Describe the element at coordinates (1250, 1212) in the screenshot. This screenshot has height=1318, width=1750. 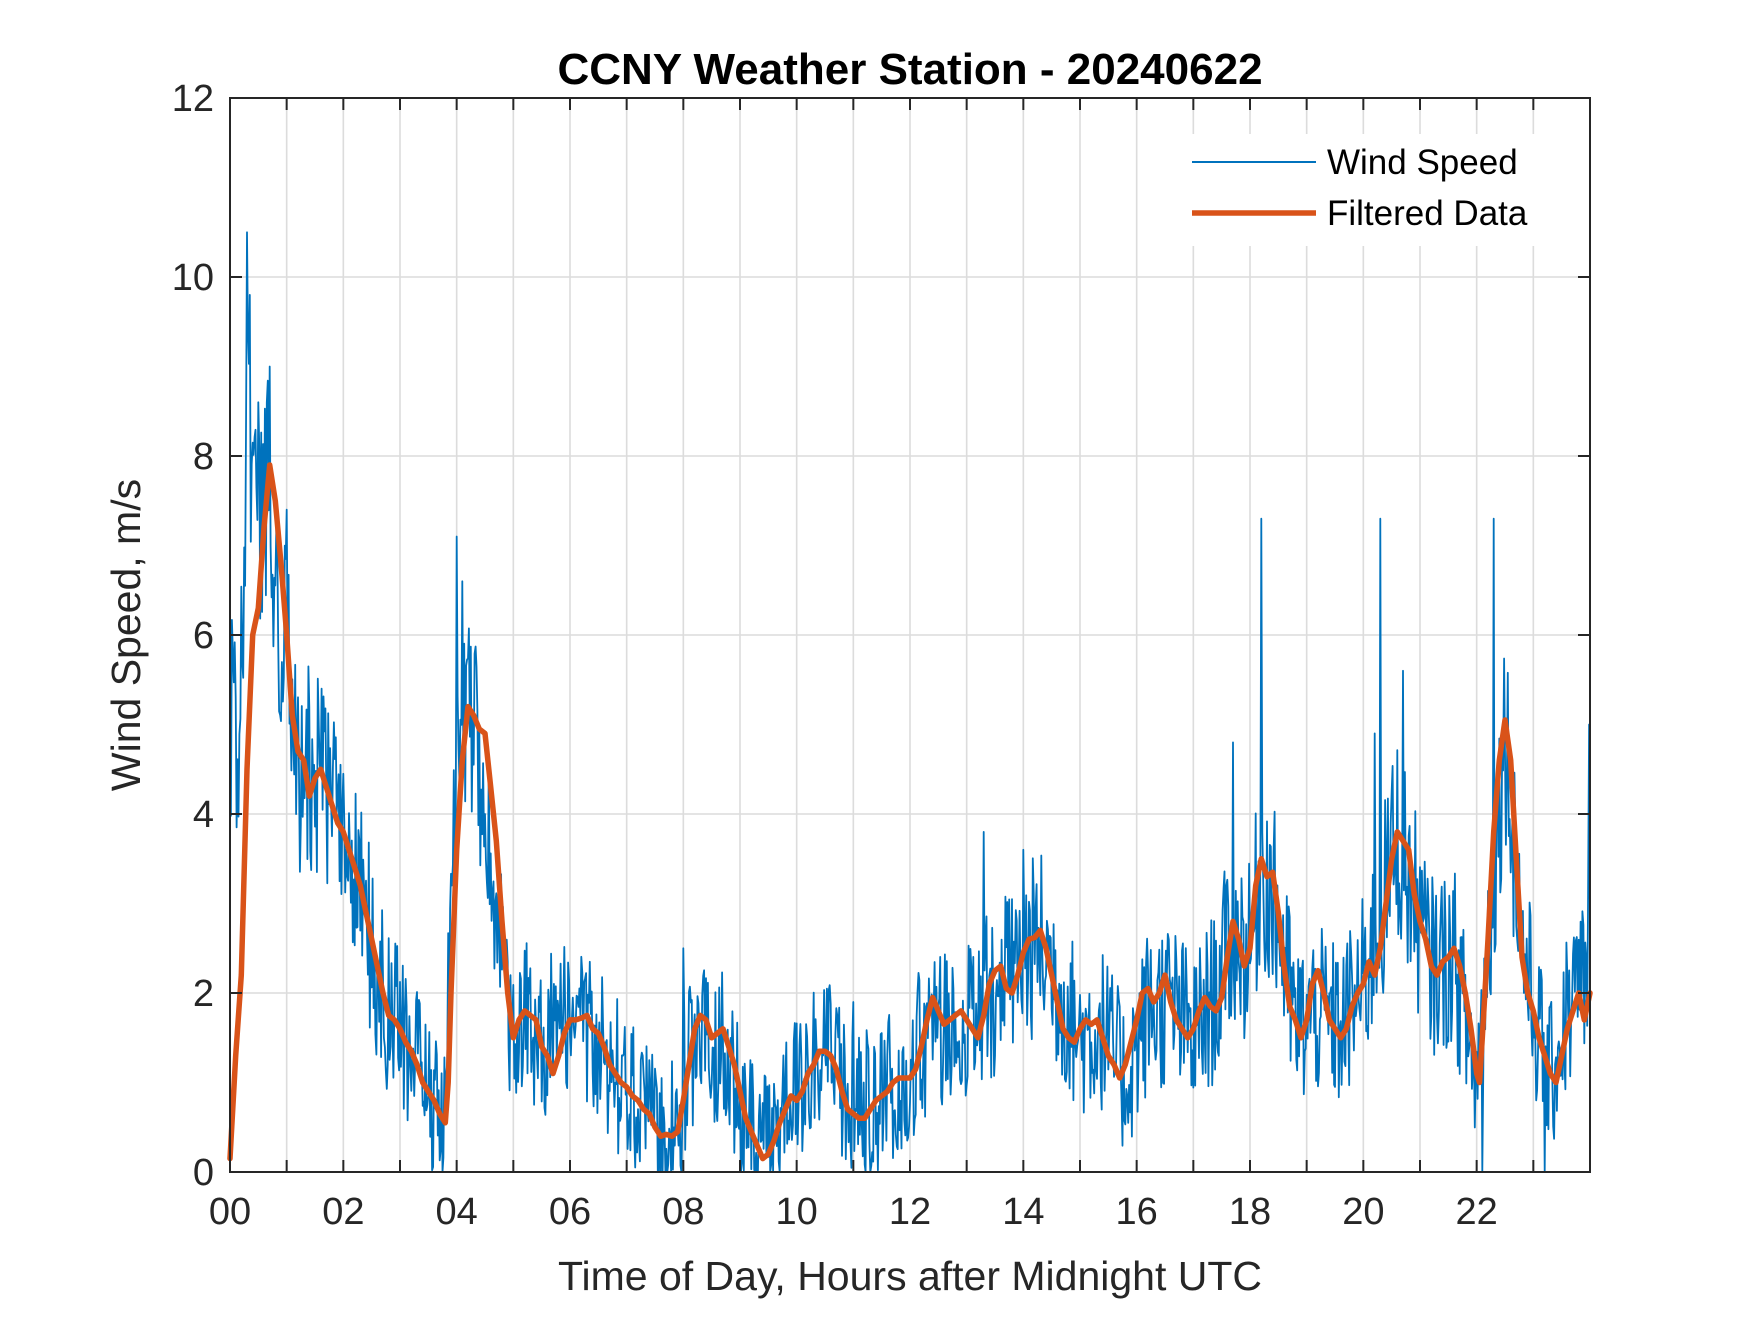
I see `x-tick-label: 18` at that location.